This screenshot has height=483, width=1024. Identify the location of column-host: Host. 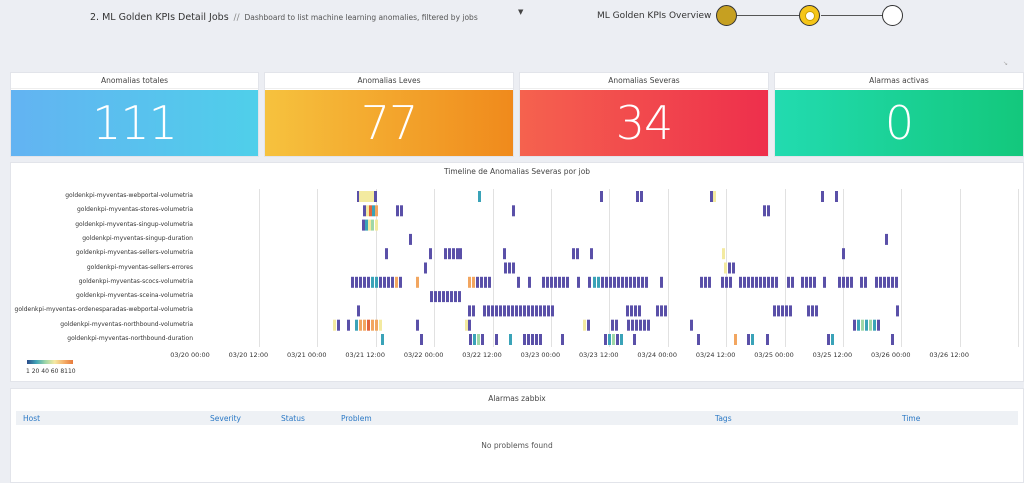
(32, 418).